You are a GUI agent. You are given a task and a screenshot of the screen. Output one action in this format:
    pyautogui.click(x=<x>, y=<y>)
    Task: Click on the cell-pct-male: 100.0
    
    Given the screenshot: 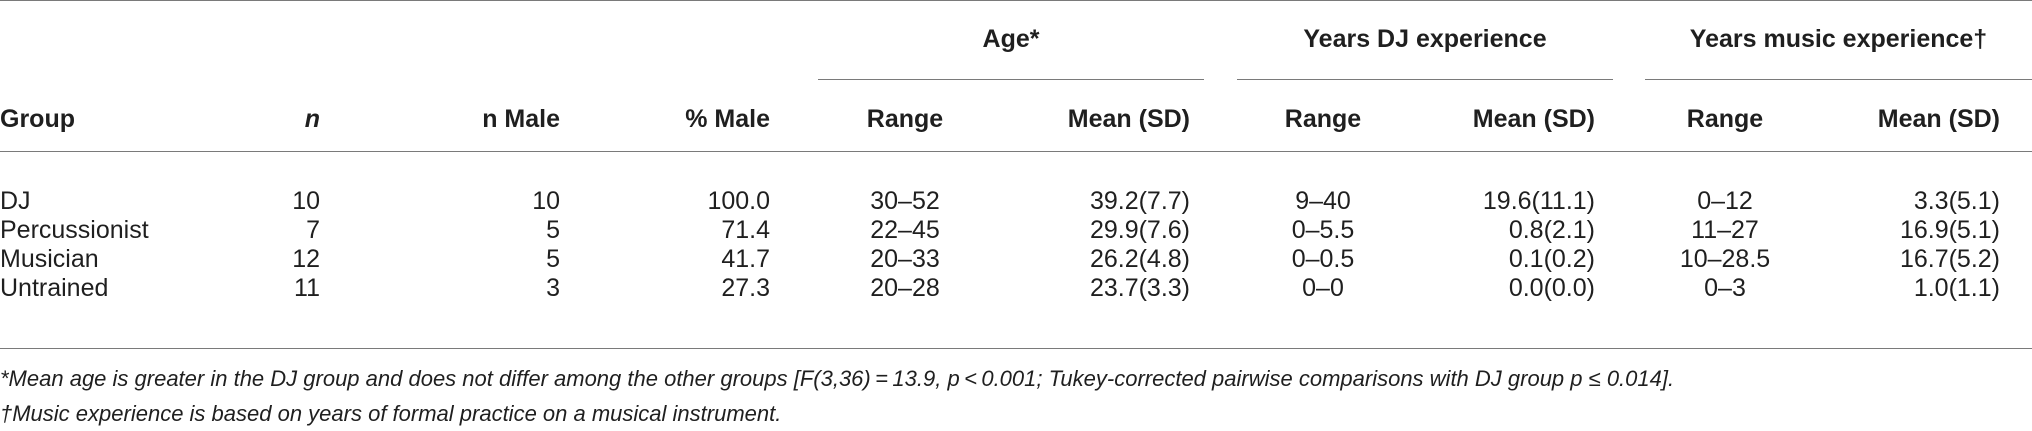 What is the action you would take?
    pyautogui.click(x=738, y=201)
    